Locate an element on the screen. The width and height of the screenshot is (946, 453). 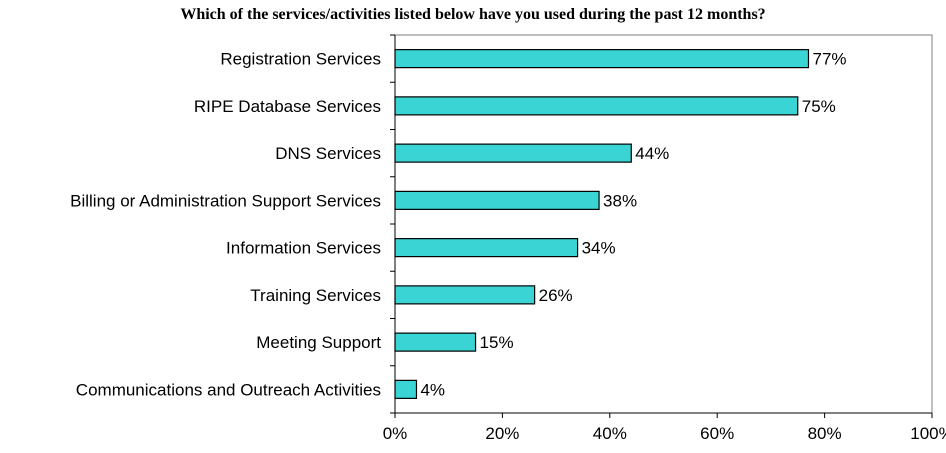
category-label: Registration Services is located at coordinates (300, 59).